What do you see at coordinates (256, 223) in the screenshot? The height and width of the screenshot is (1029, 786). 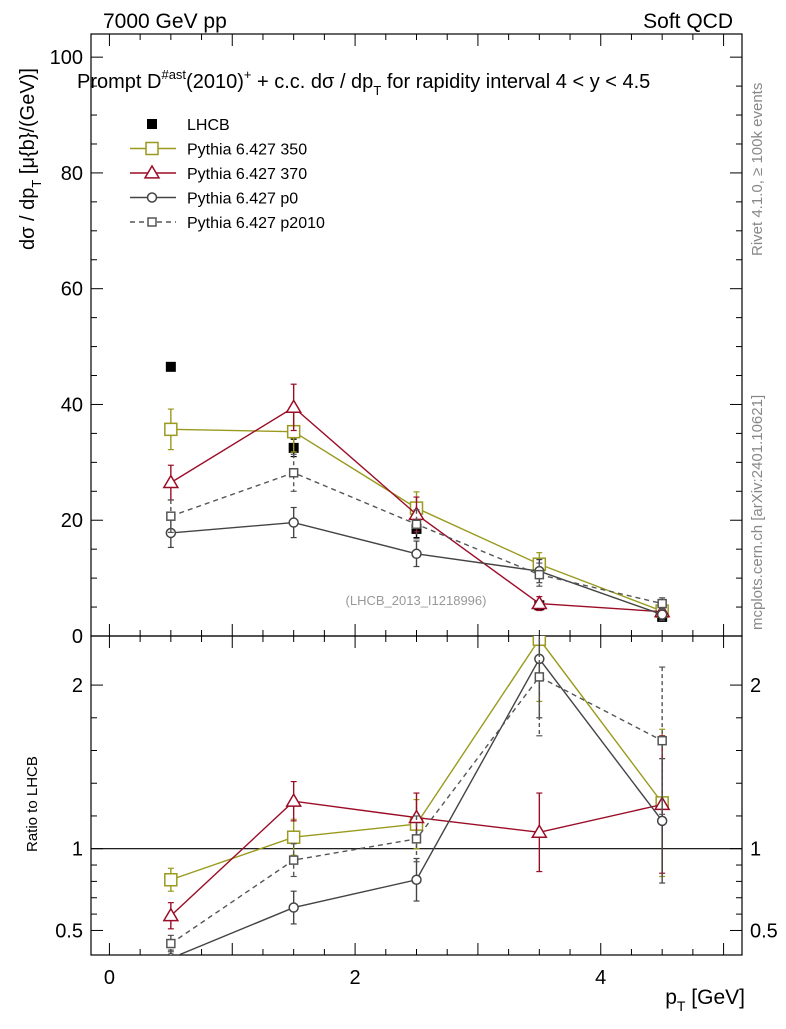 I see `legend-label-pythia-6-427-p2010: Pythia 6.427 p2010` at bounding box center [256, 223].